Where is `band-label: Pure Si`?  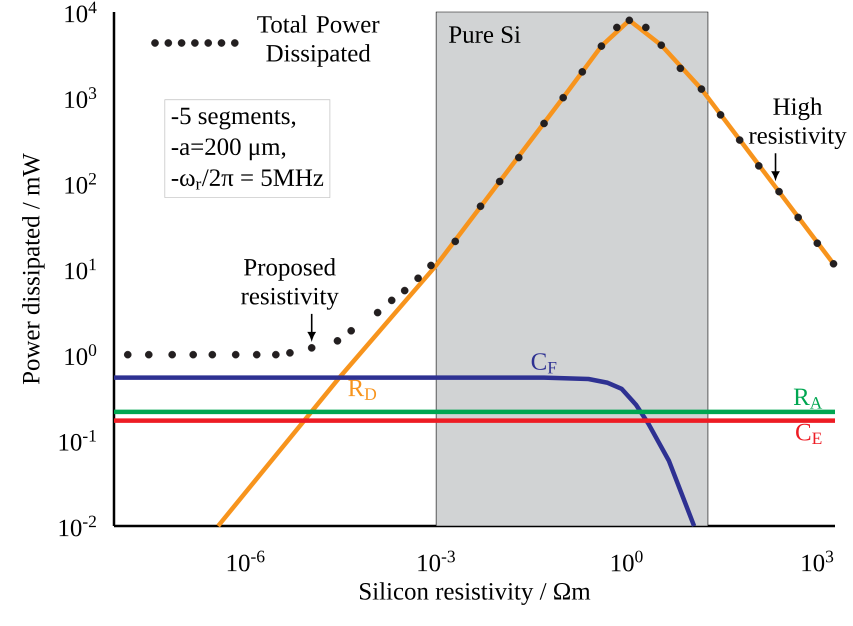
band-label: Pure Si is located at coordinates (484, 34).